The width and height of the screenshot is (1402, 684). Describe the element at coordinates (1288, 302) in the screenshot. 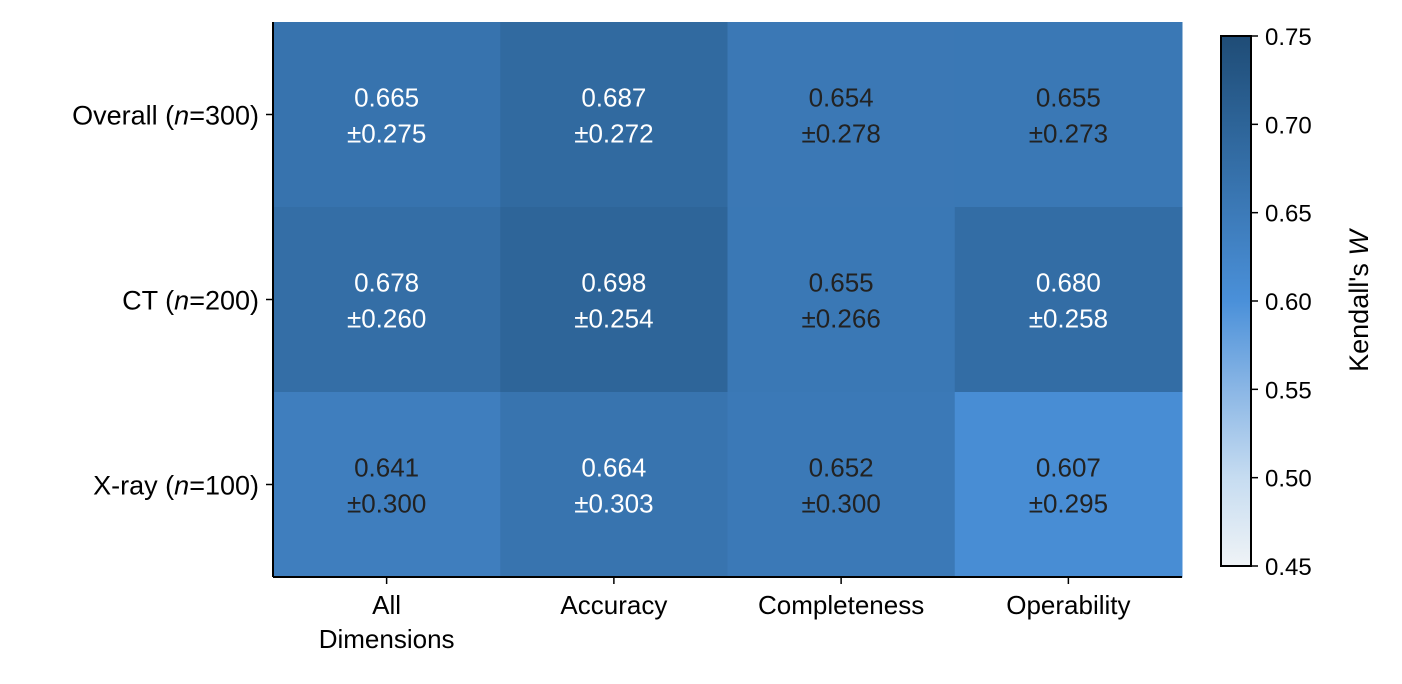

I see `colorbar-tick-label: 0.60` at that location.